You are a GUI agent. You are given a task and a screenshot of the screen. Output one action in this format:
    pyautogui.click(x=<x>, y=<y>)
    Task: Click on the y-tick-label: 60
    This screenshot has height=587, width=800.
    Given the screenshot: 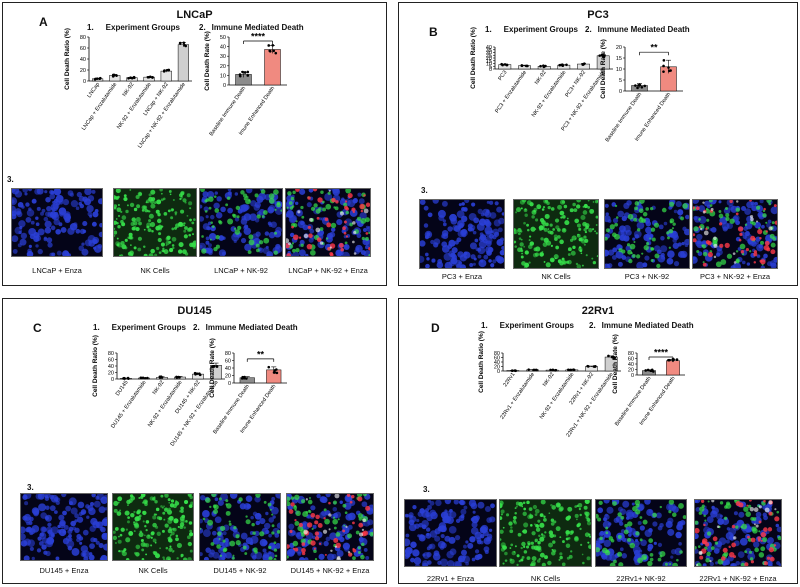 What is the action you would take?
    pyautogui.click(x=111, y=361)
    